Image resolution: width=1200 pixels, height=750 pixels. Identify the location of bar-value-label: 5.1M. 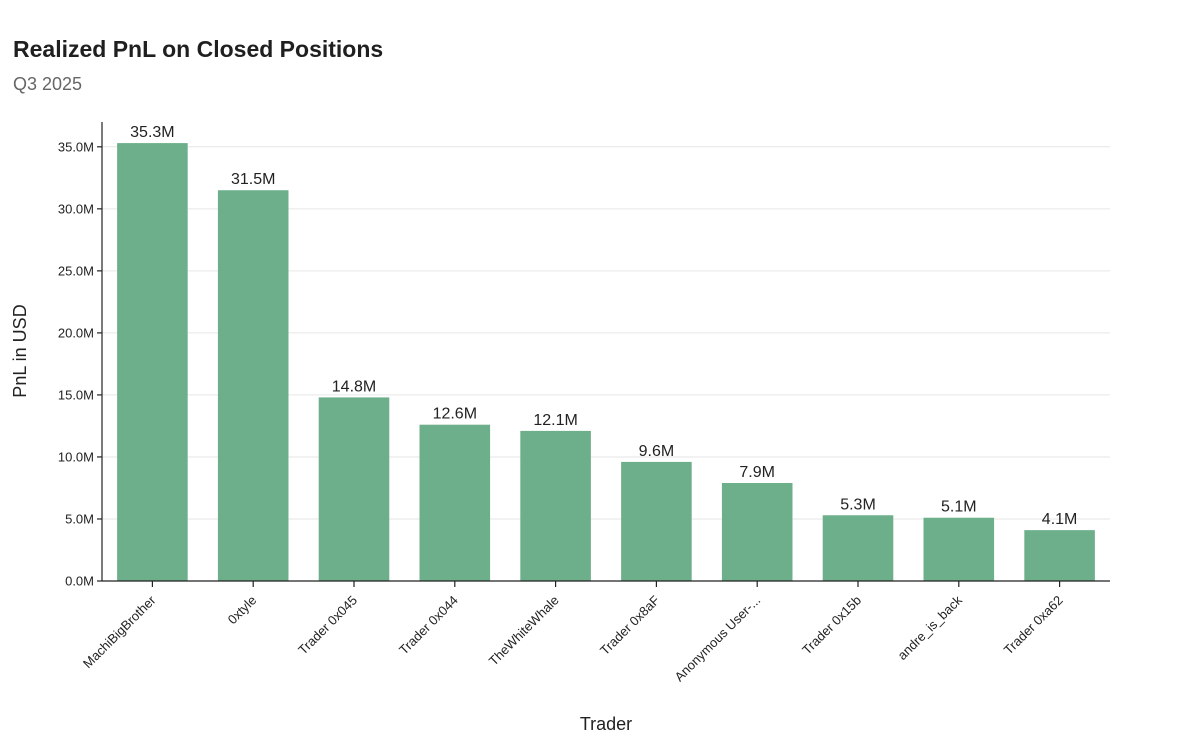
(959, 507).